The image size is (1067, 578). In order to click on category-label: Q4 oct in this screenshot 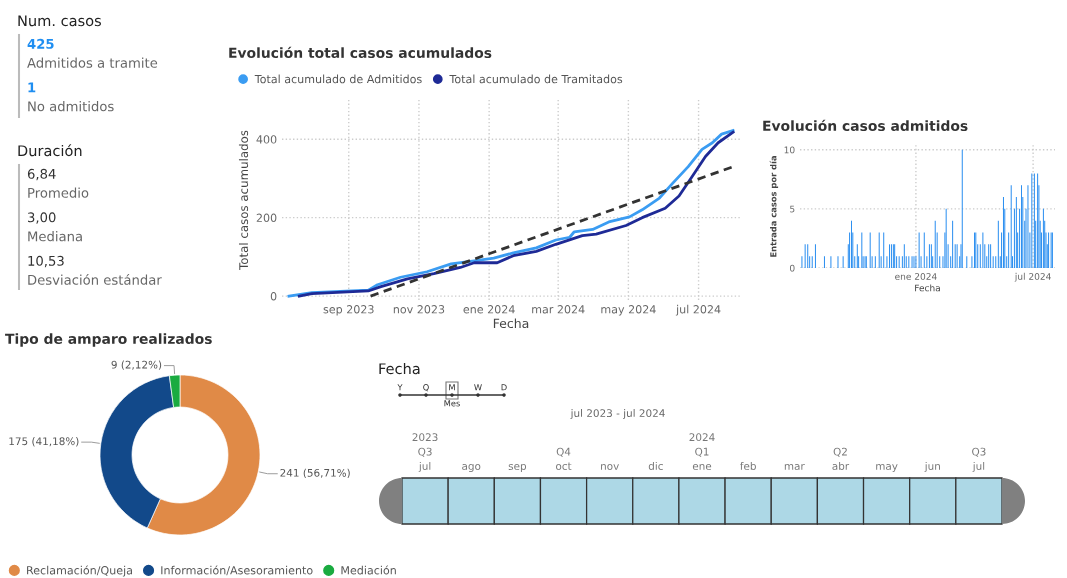, I will do `click(564, 458)`.